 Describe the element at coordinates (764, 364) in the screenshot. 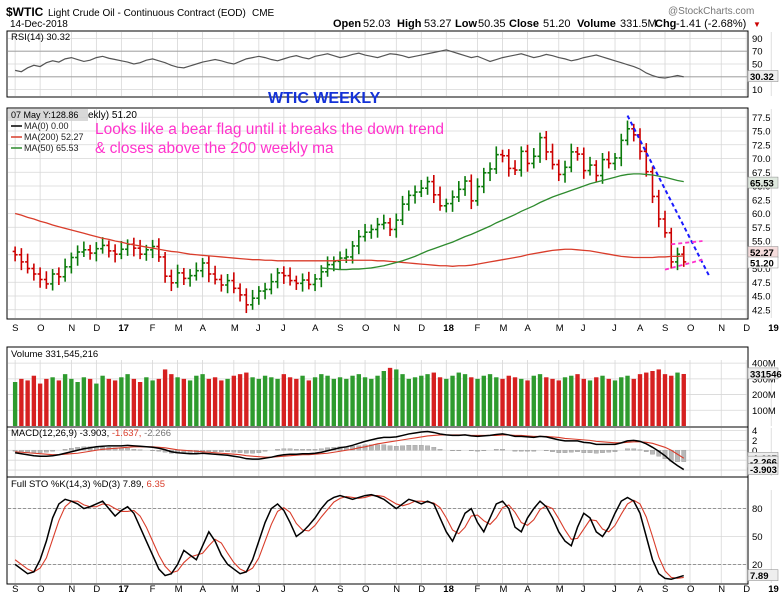

I see `volume-tick-label: 400M` at that location.